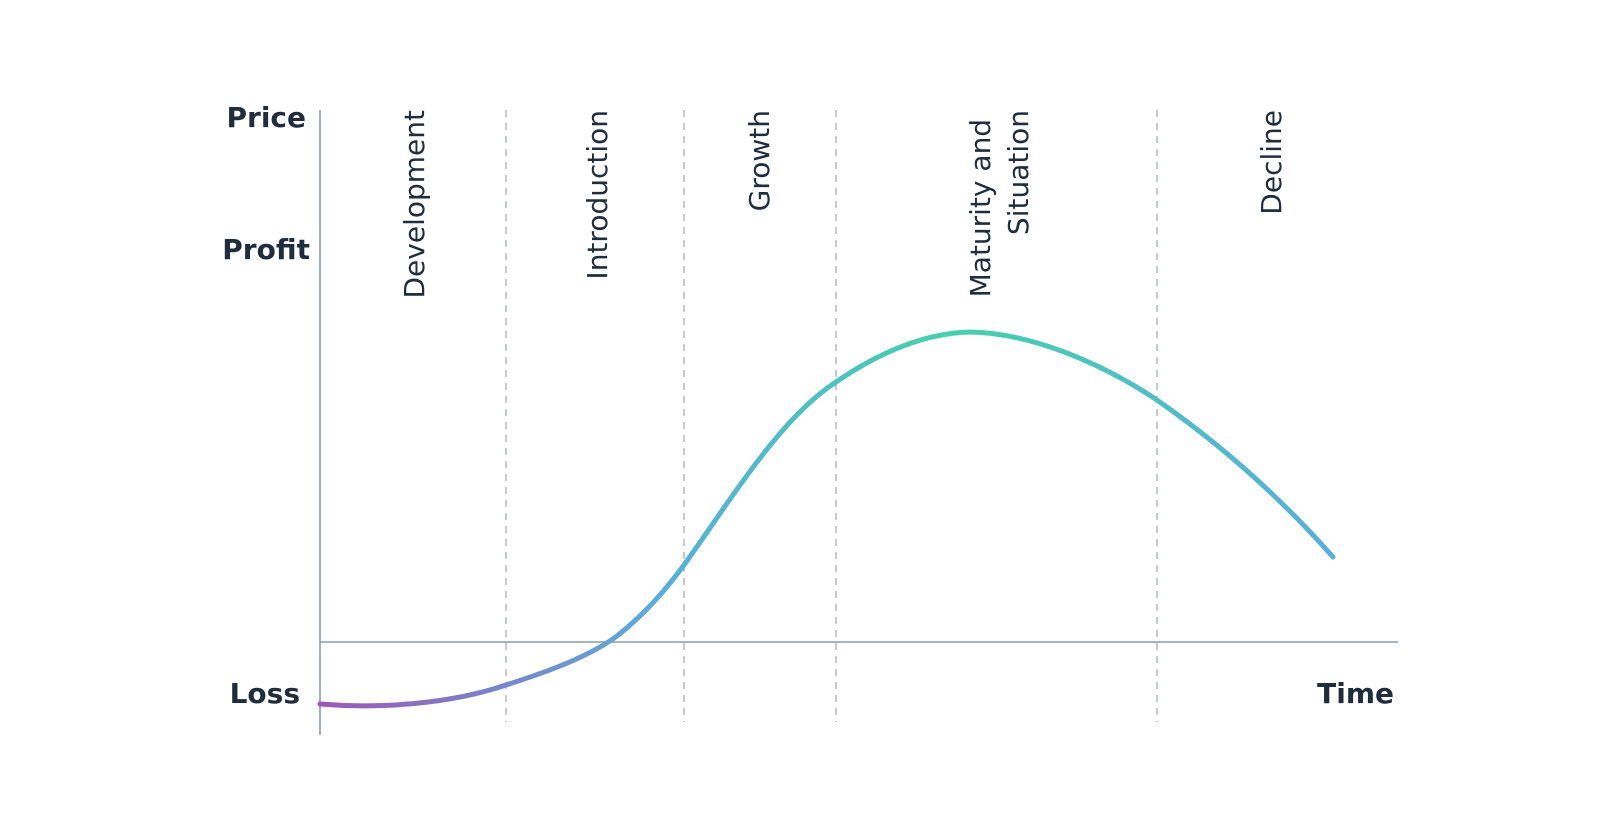 The image size is (1604, 827). What do you see at coordinates (1355, 693) in the screenshot?
I see `time-axis-label: Time` at bounding box center [1355, 693].